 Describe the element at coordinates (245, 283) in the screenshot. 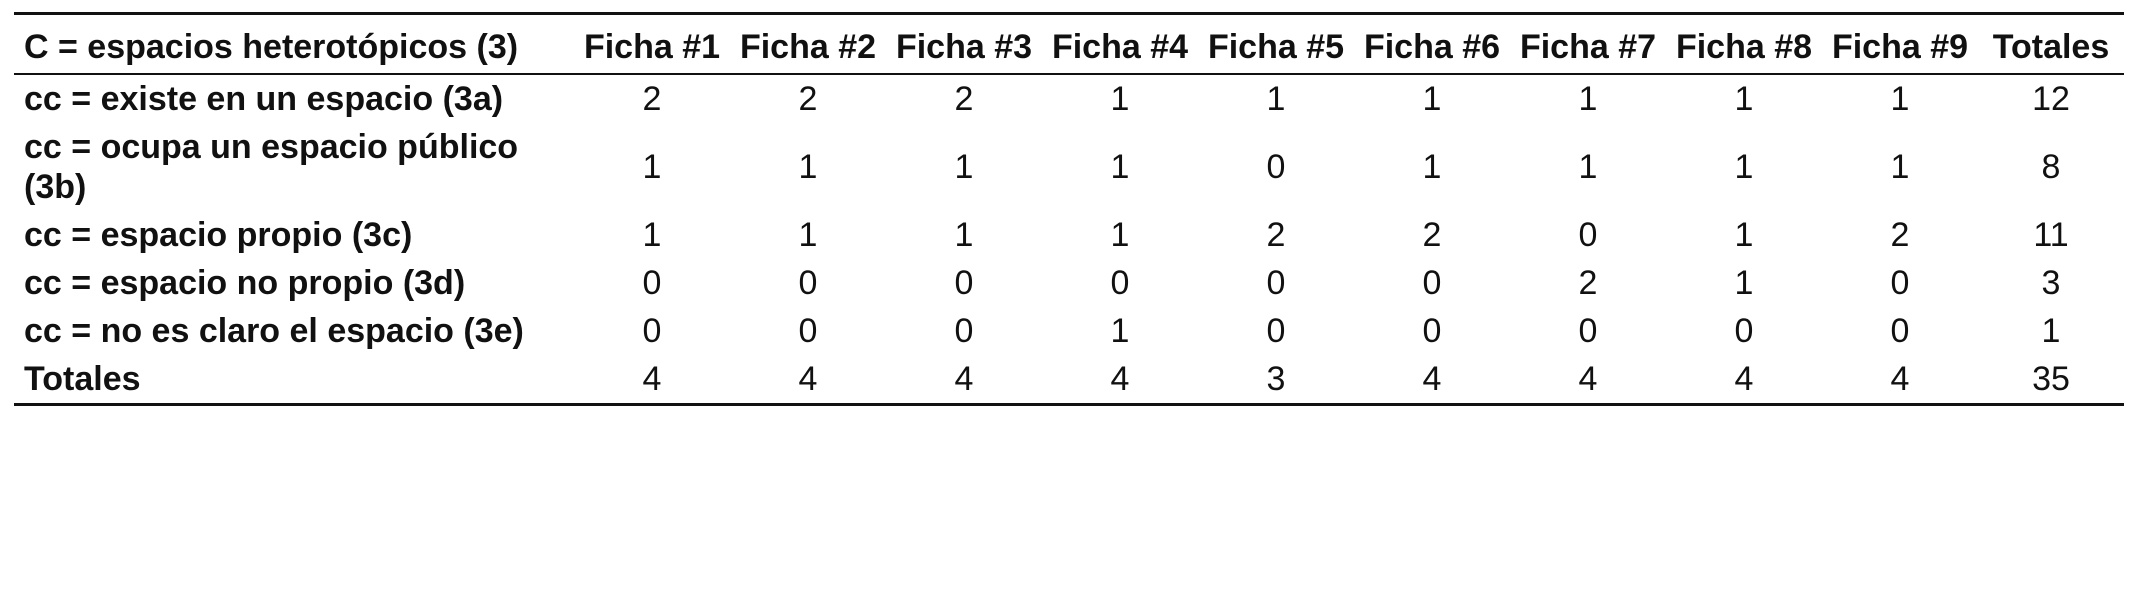

I see `row-label: cc = espacio no propio (3d)` at that location.